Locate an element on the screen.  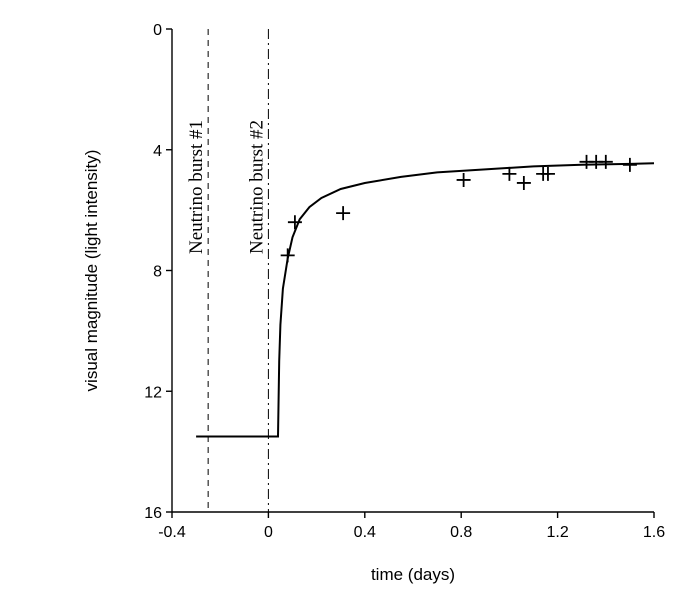
y-axis-title: visual magnitude (light intensity) is located at coordinates (91, 271).